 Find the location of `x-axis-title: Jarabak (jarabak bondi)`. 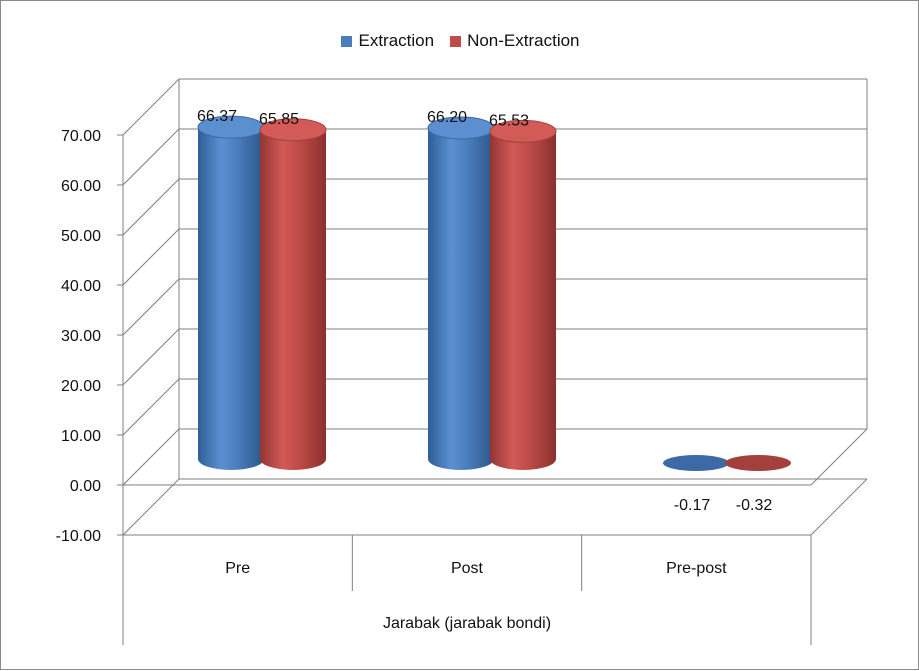

x-axis-title: Jarabak (jarabak bondi) is located at coordinates (467, 623).